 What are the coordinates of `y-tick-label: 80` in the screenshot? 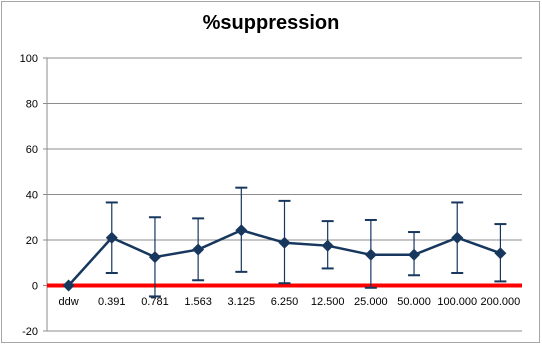 It's located at (32, 105).